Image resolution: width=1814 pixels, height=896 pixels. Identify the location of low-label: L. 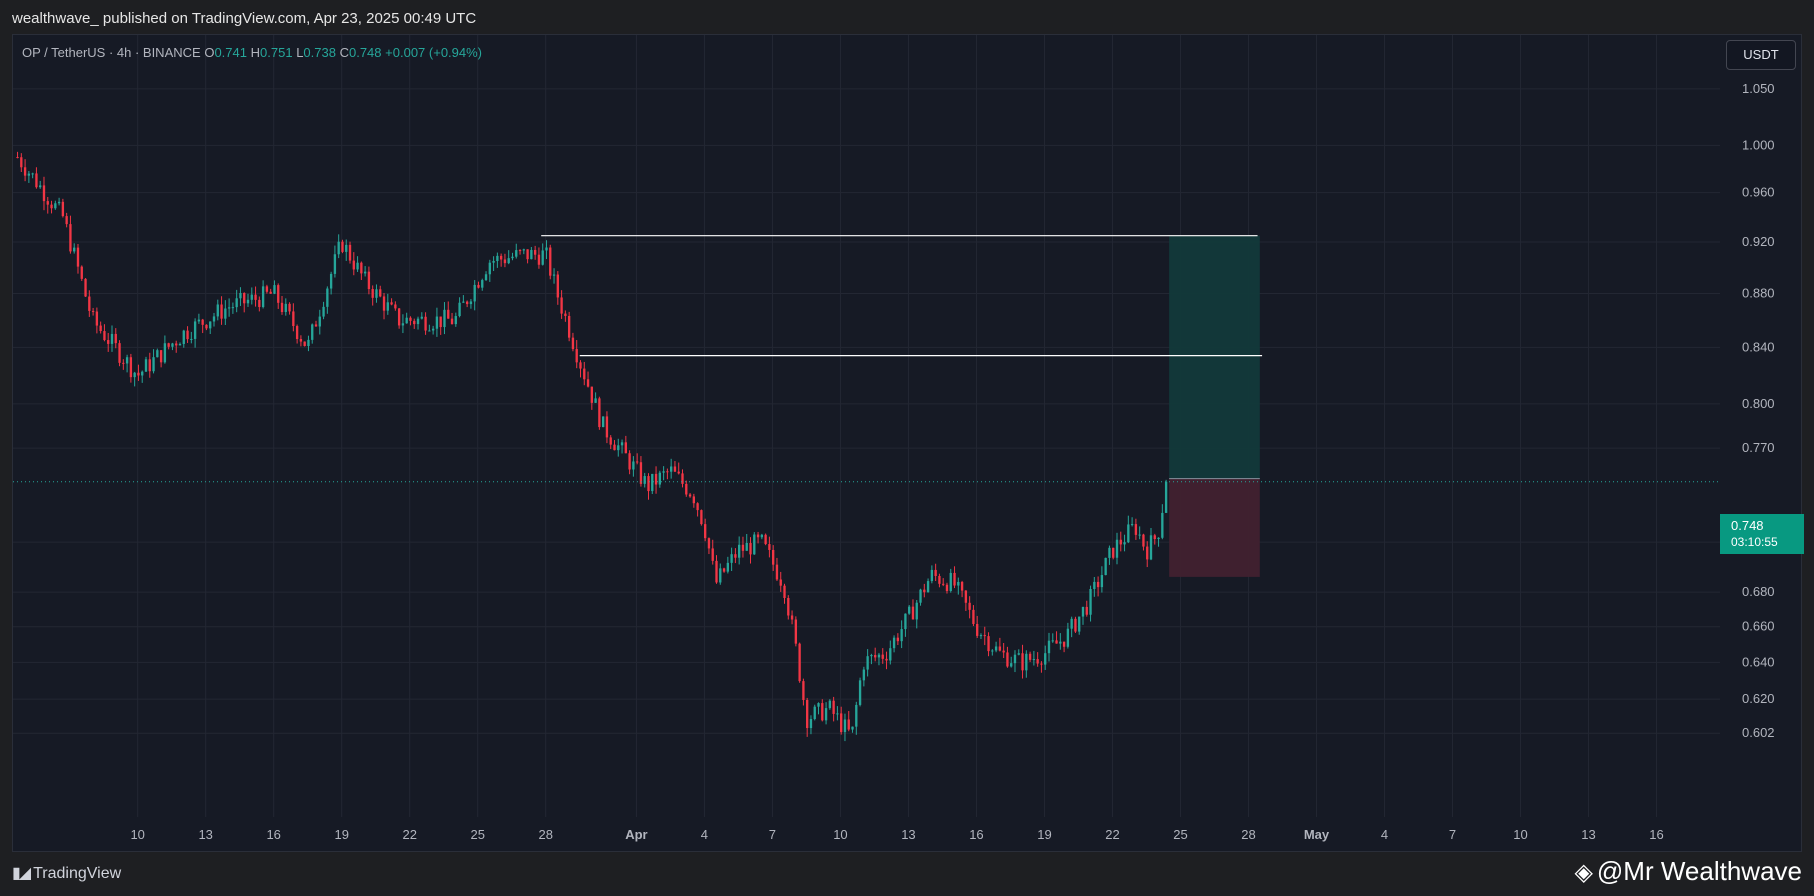
(300, 52).